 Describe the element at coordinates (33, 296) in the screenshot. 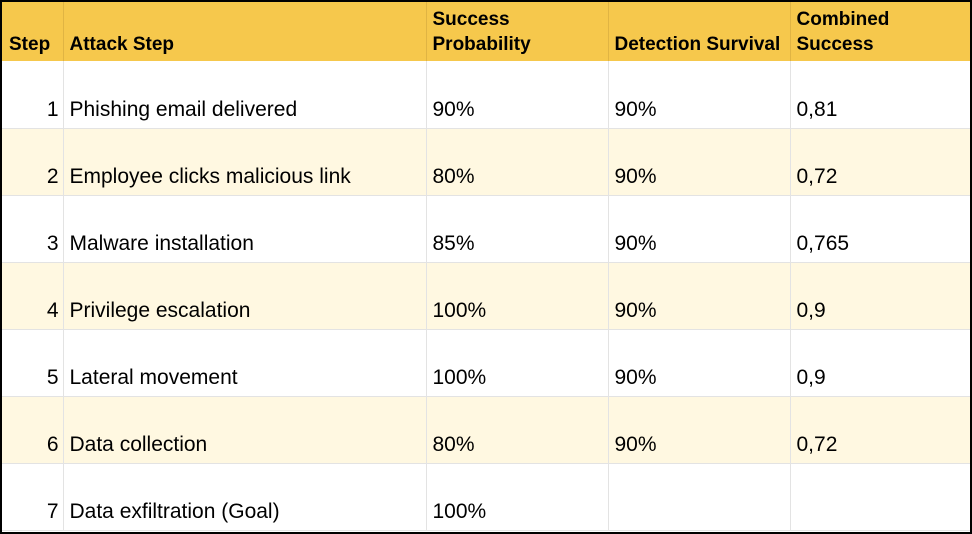

I see `cell-step: 4` at that location.